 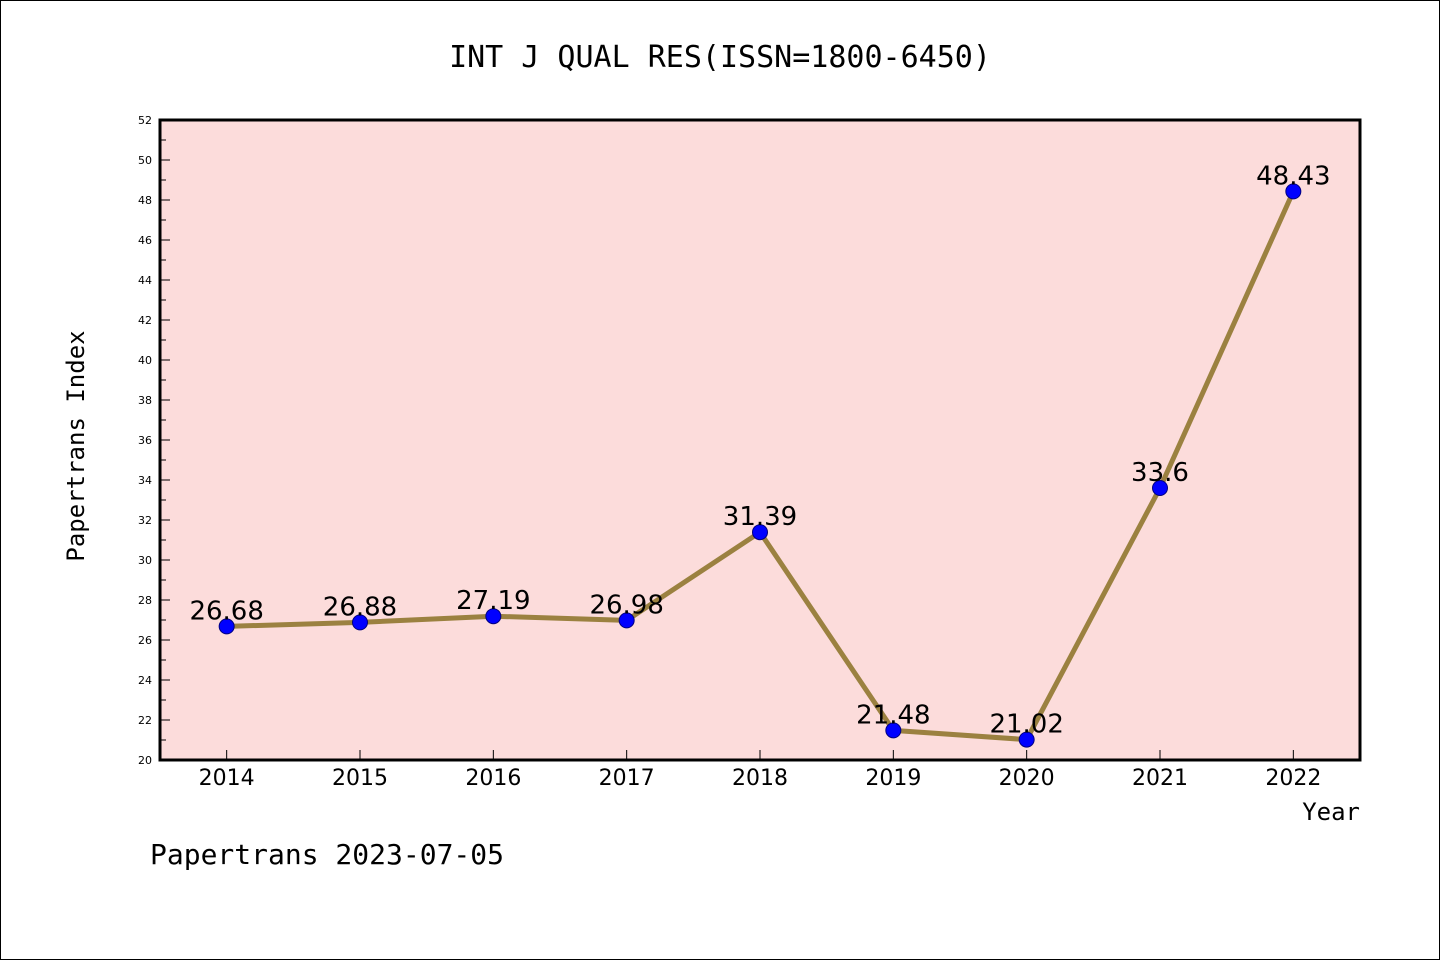 I want to click on data-label: 21.48, so click(x=893, y=715).